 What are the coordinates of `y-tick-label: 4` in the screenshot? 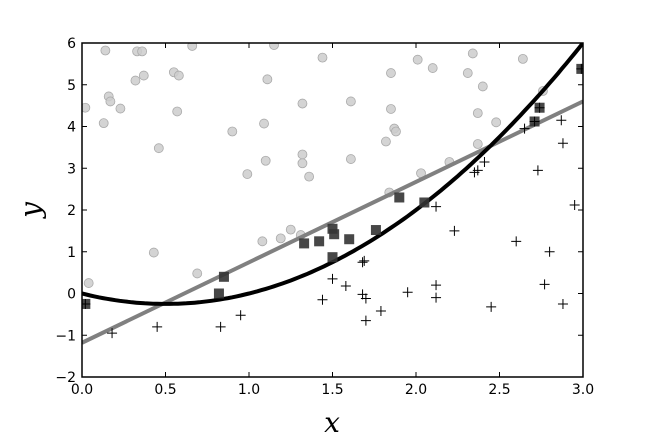 It's located at (71, 128).